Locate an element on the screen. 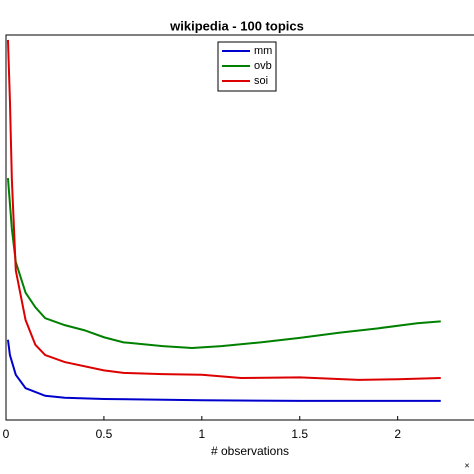 The image size is (474, 474). x-axis-label: # observations is located at coordinates (250, 451).